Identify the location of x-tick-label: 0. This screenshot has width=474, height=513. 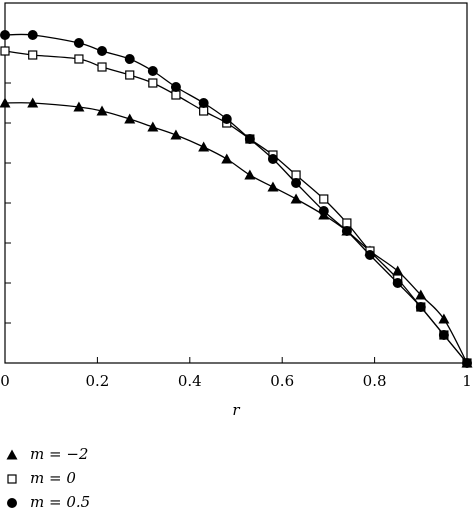
(5, 381).